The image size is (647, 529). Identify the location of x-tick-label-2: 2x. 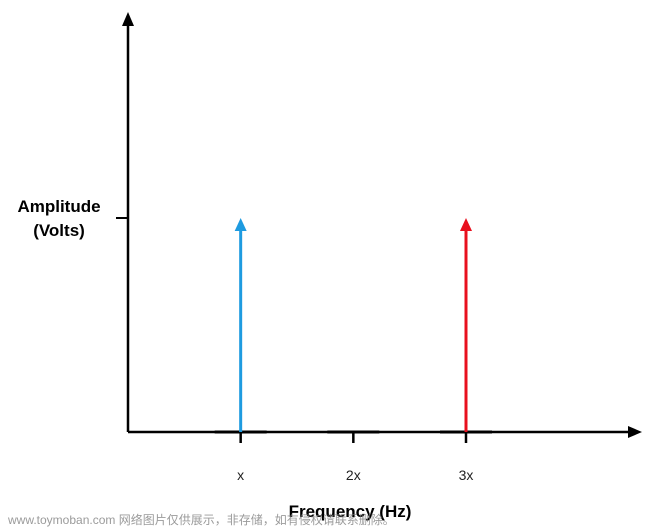
(353, 475).